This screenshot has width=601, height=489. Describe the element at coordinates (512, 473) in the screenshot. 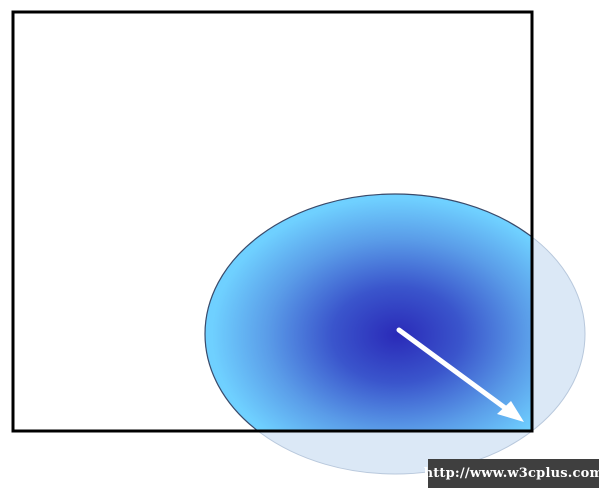

I see `watermark: http://www.w3cplus.com` at that location.